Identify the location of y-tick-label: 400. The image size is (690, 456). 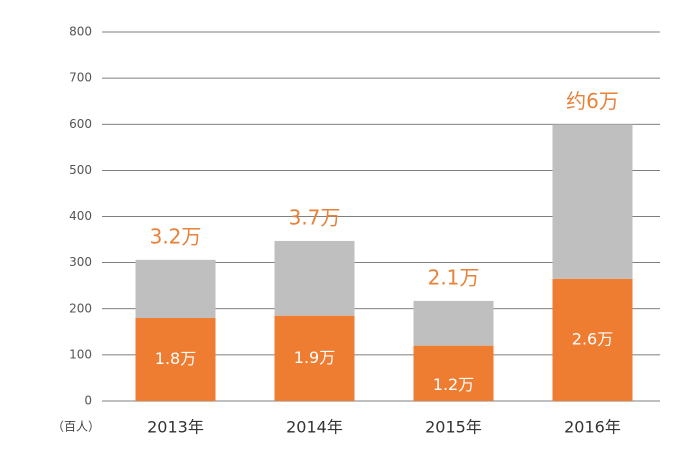
(80, 216).